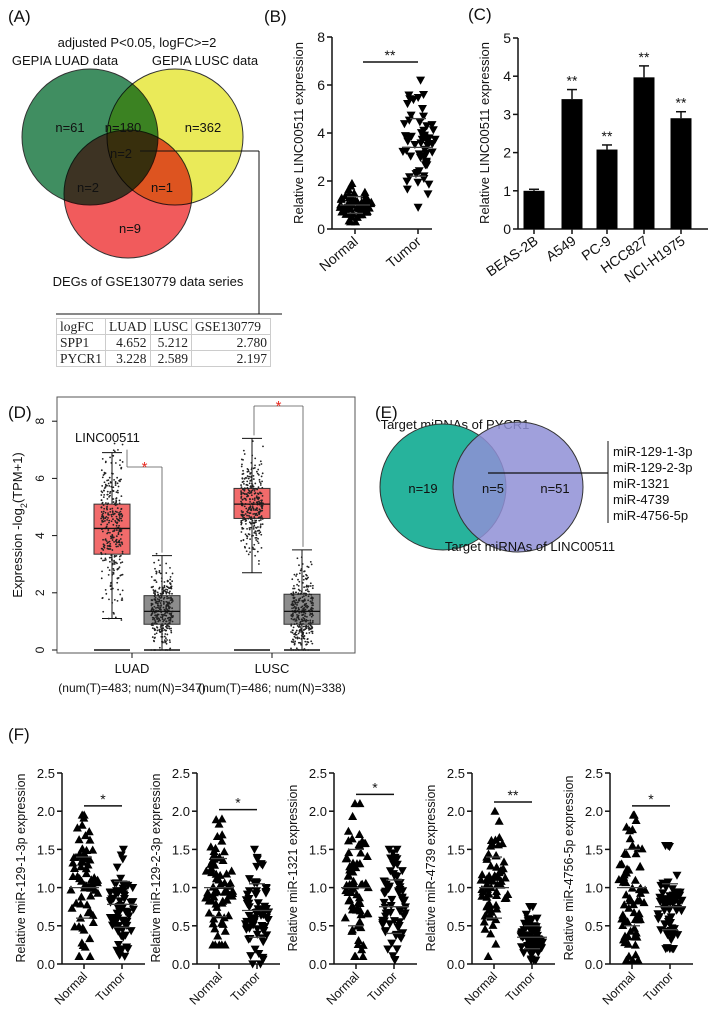 The height and width of the screenshot is (1019, 709). Describe the element at coordinates (107, 437) in the screenshot. I see `plot-title: LINC00511` at that location.